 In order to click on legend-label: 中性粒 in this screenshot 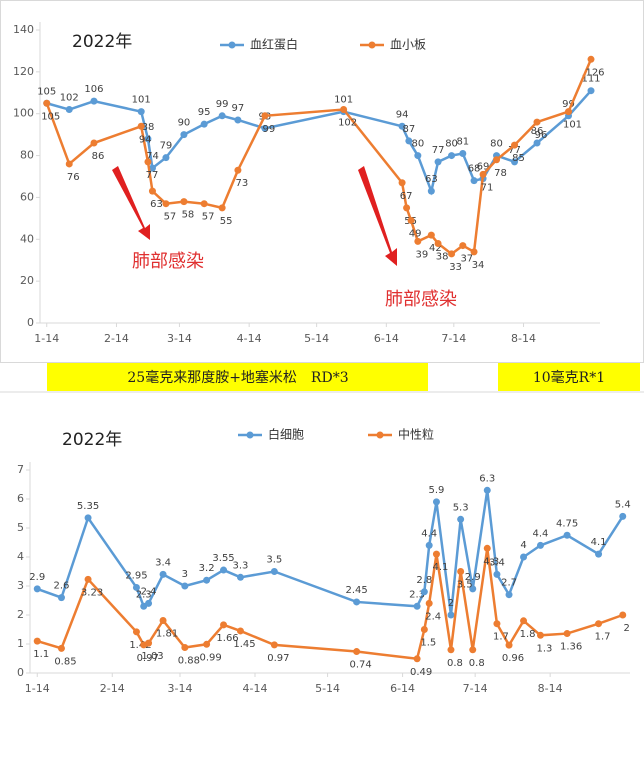, I will do `click(416, 434)`.